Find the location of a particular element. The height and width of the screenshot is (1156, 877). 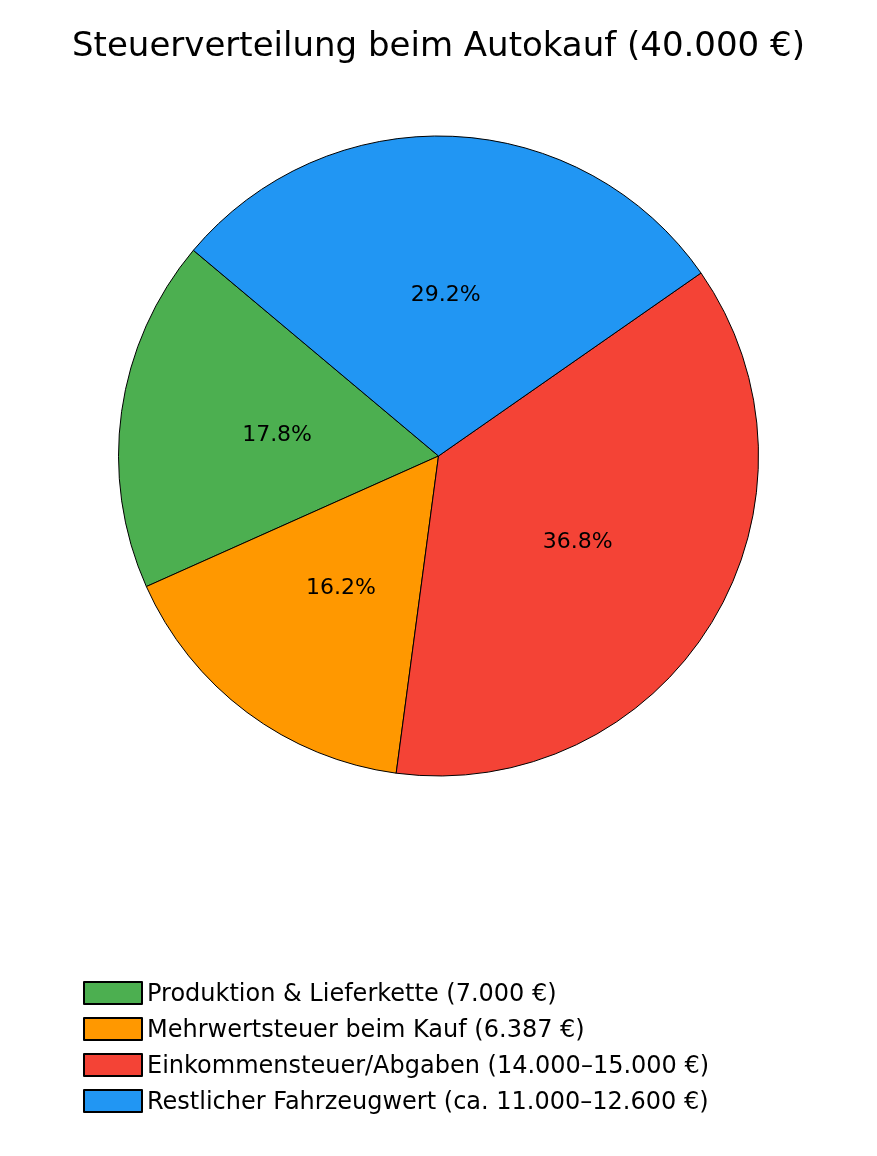

legend-label: Einkommensteuer/Abgaben (14.000–15.000 €) is located at coordinates (428, 1065).